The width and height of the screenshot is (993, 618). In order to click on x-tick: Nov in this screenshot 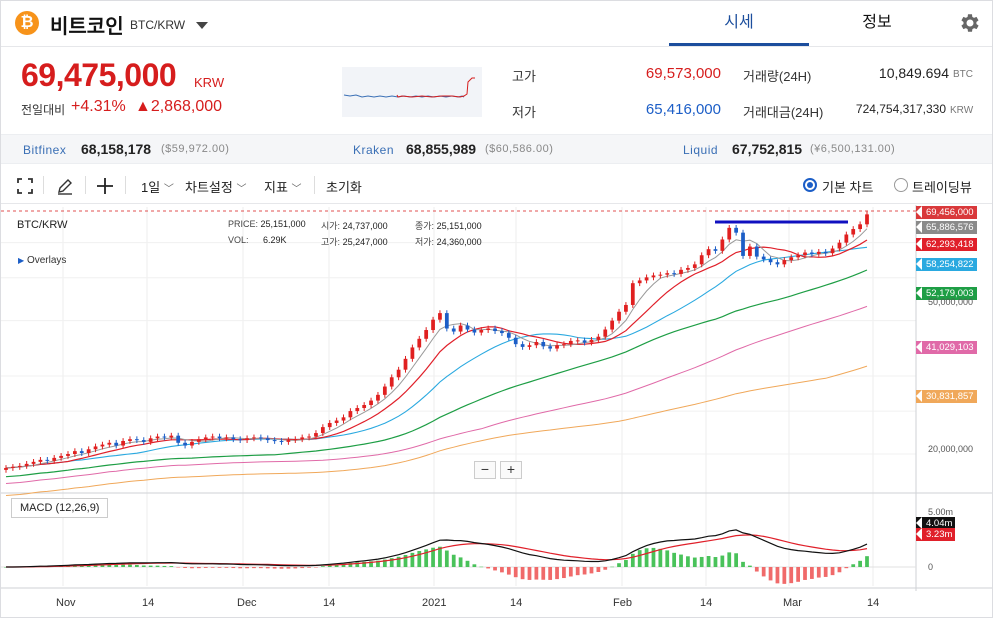, I will do `click(66, 603)`.